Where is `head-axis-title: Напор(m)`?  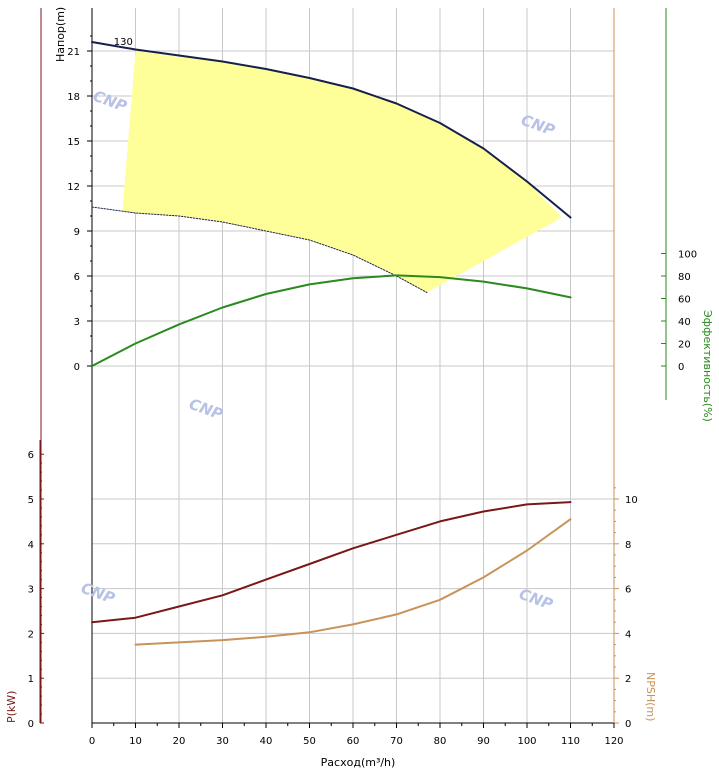 head-axis-title: Напор(m) is located at coordinates (60, 34).